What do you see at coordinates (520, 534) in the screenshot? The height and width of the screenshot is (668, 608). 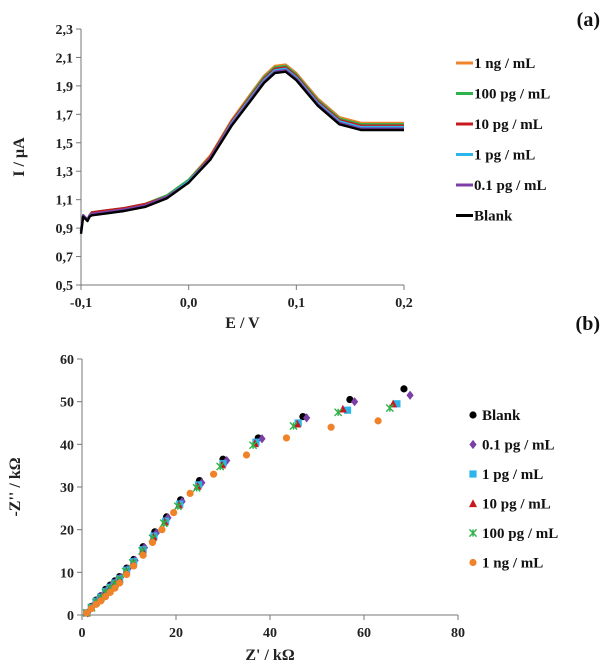 I see `panel-b-legend-label-4: 100 pg / mL` at bounding box center [520, 534].